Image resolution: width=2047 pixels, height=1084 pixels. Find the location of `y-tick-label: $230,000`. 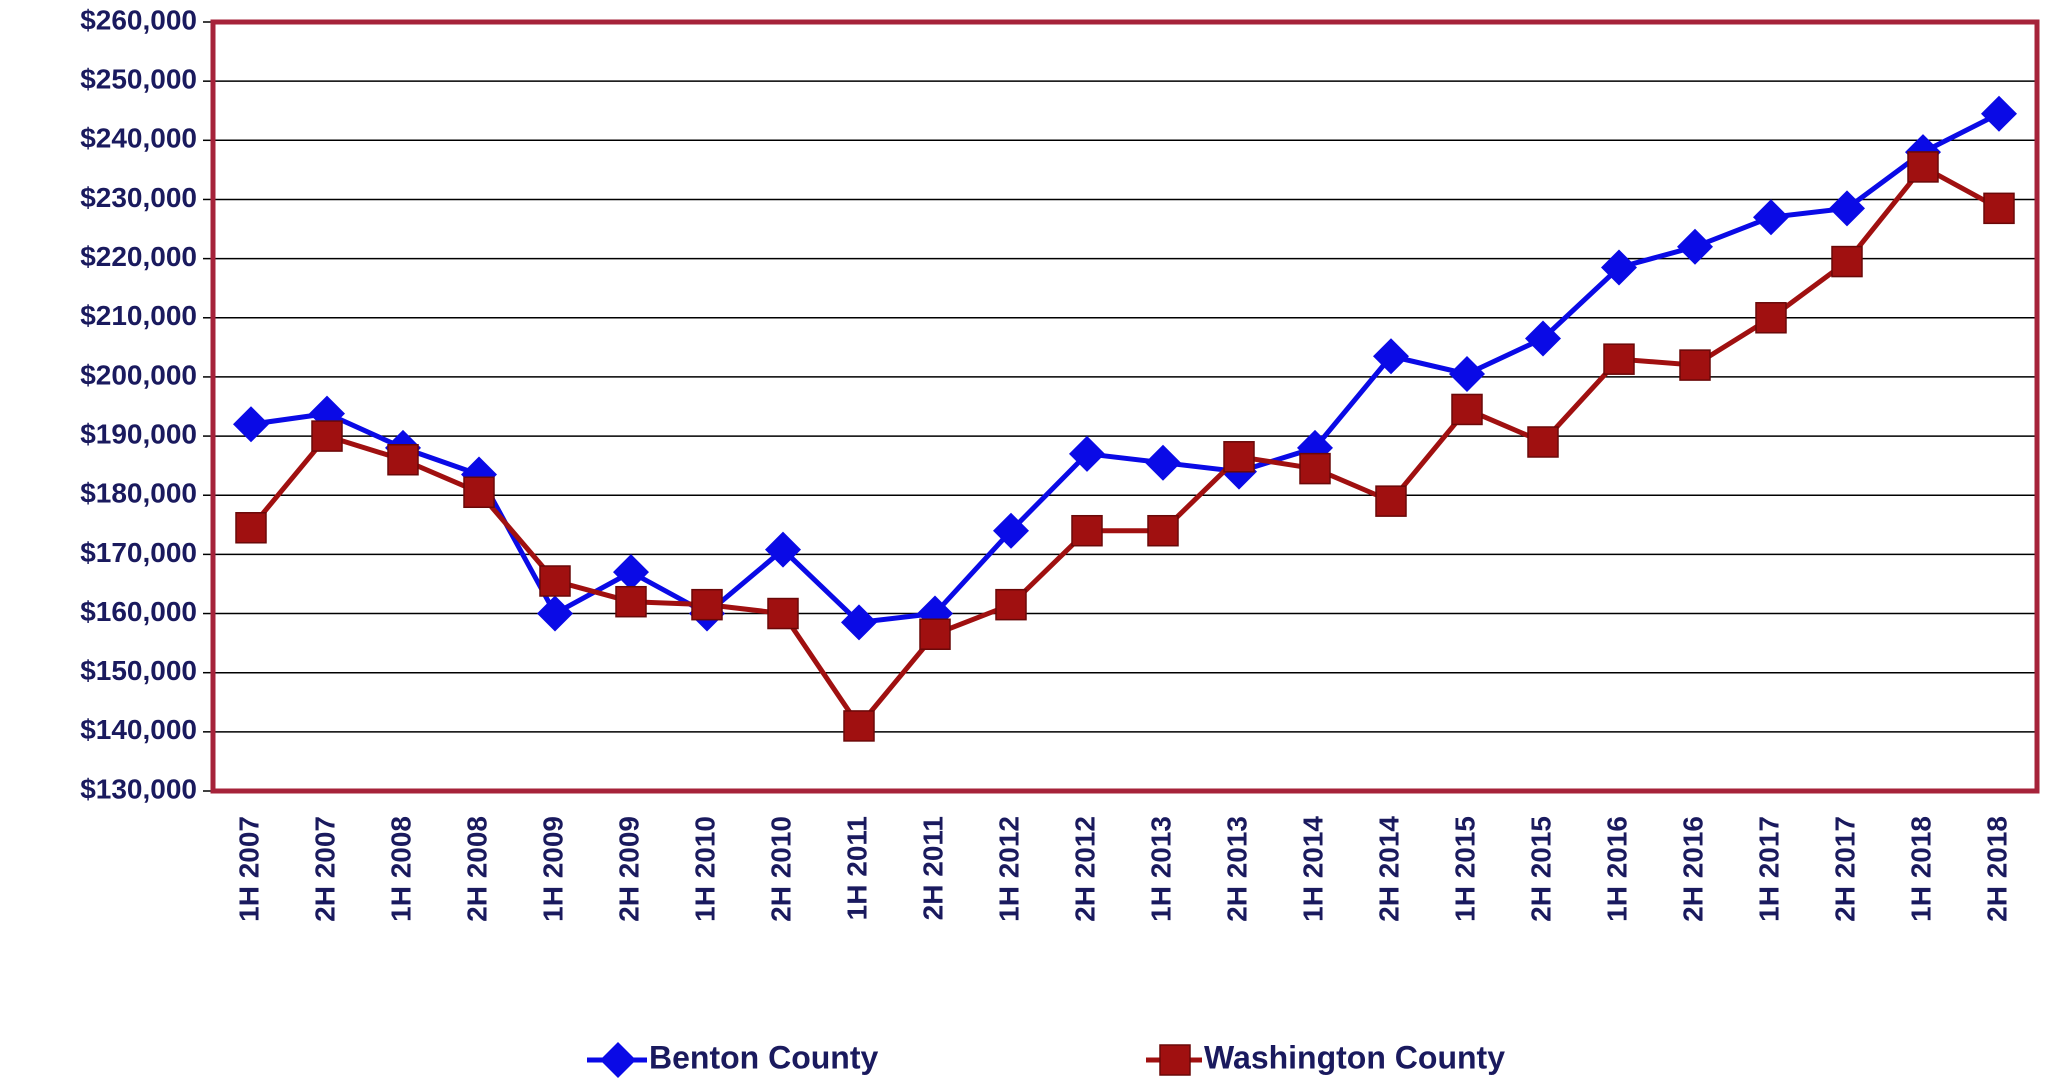

y-tick-label: $230,000 is located at coordinates (138, 197).